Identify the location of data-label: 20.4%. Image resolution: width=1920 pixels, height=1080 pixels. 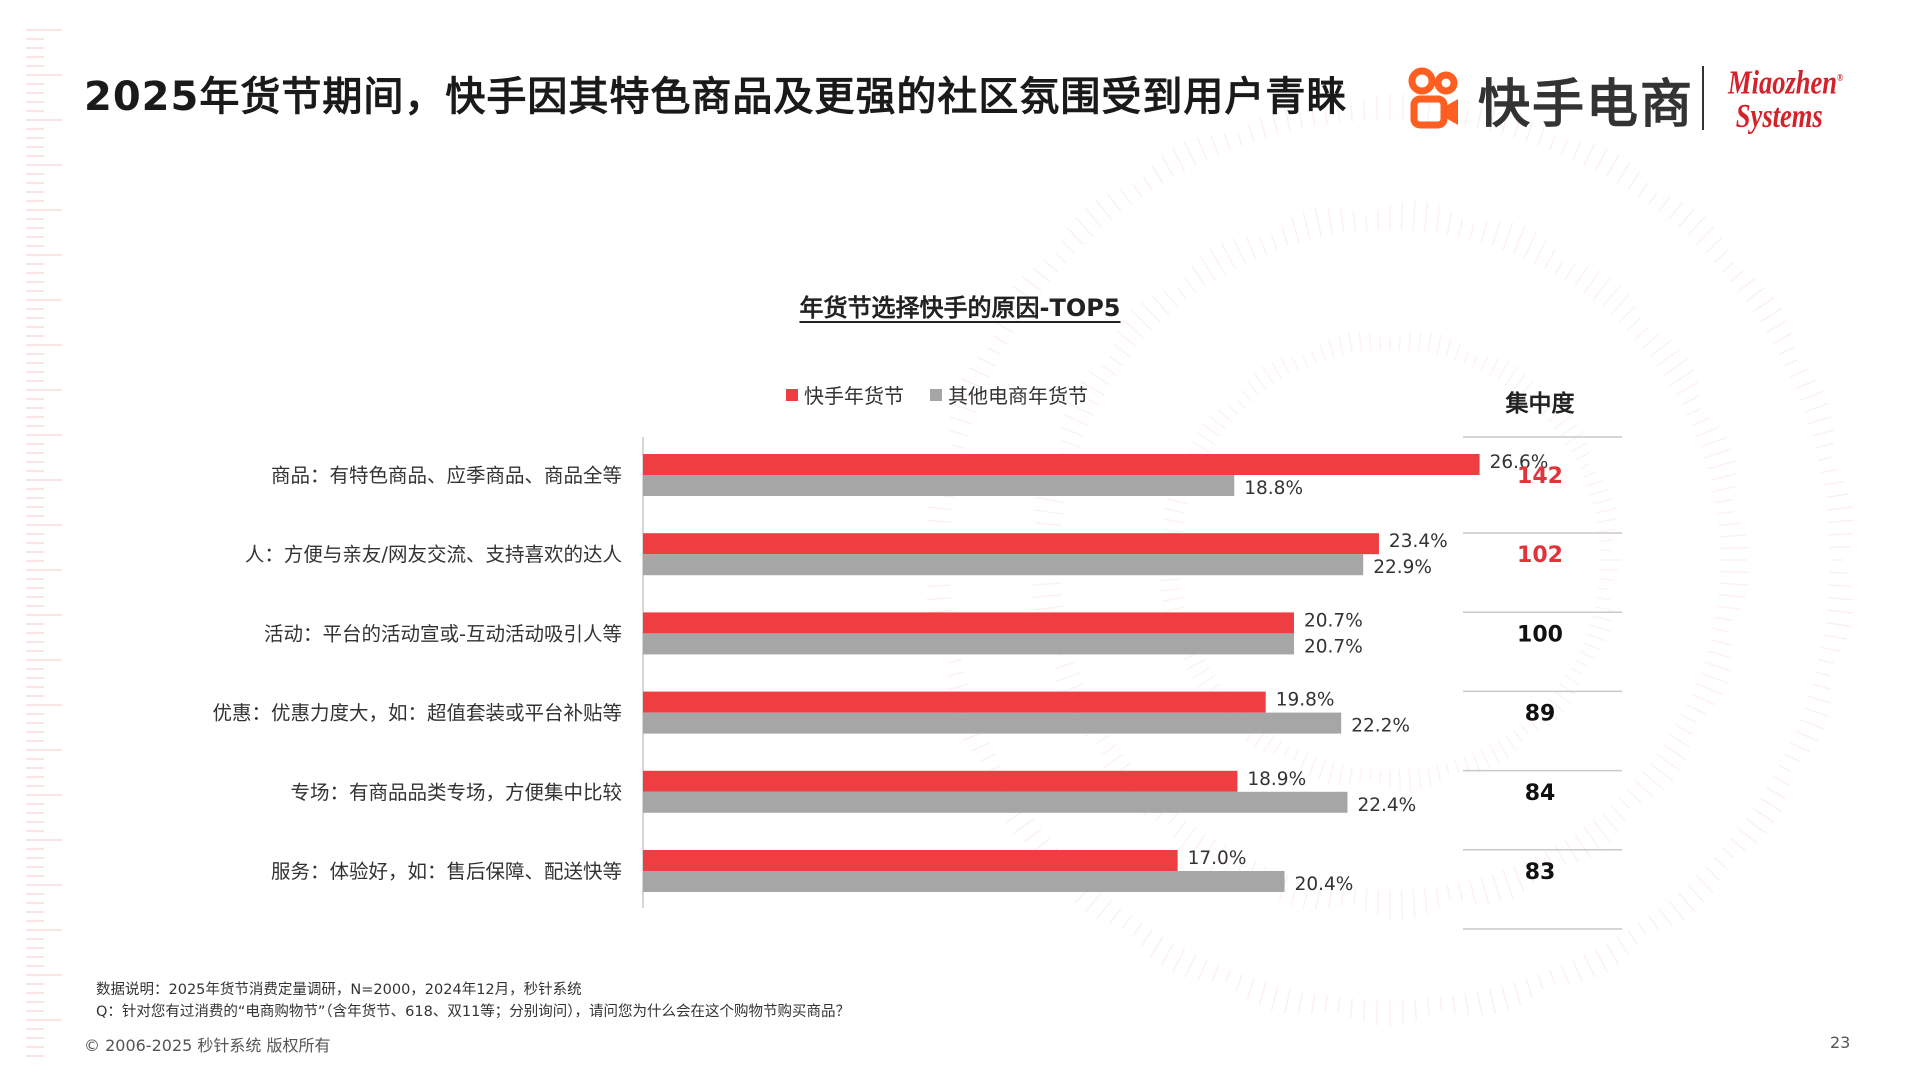
(1324, 884).